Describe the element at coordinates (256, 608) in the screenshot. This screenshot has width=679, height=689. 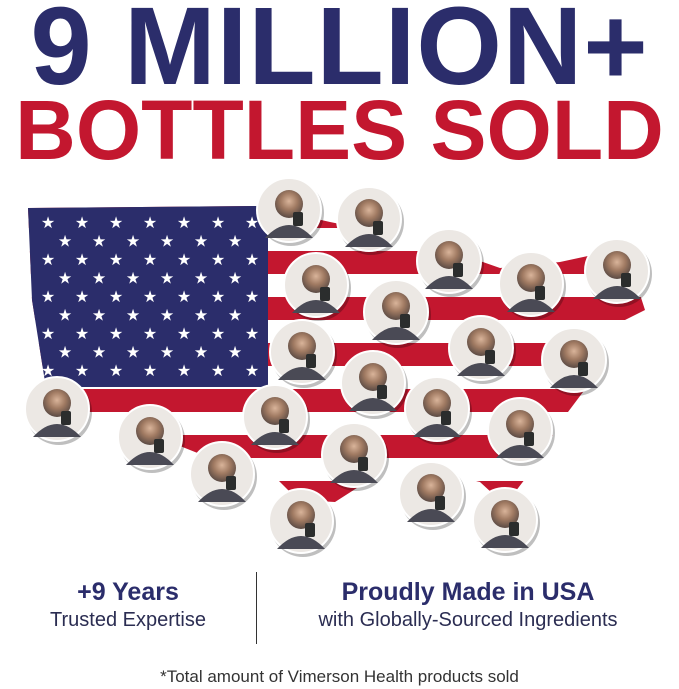
I see `divider` at that location.